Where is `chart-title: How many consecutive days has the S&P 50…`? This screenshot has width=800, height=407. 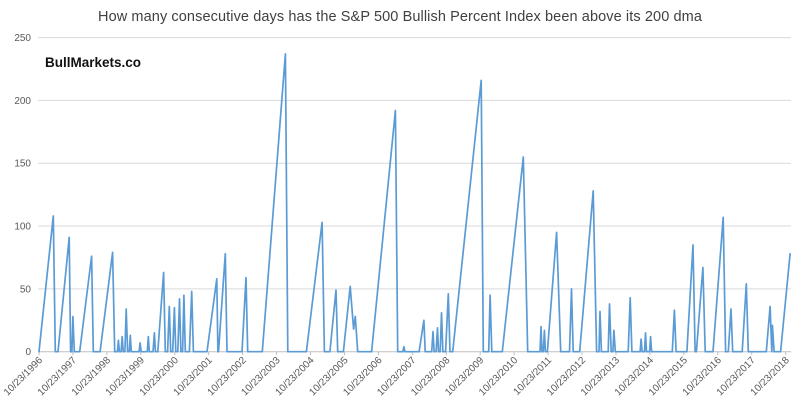 chart-title: How many consecutive days has the S&P 50… is located at coordinates (400, 17).